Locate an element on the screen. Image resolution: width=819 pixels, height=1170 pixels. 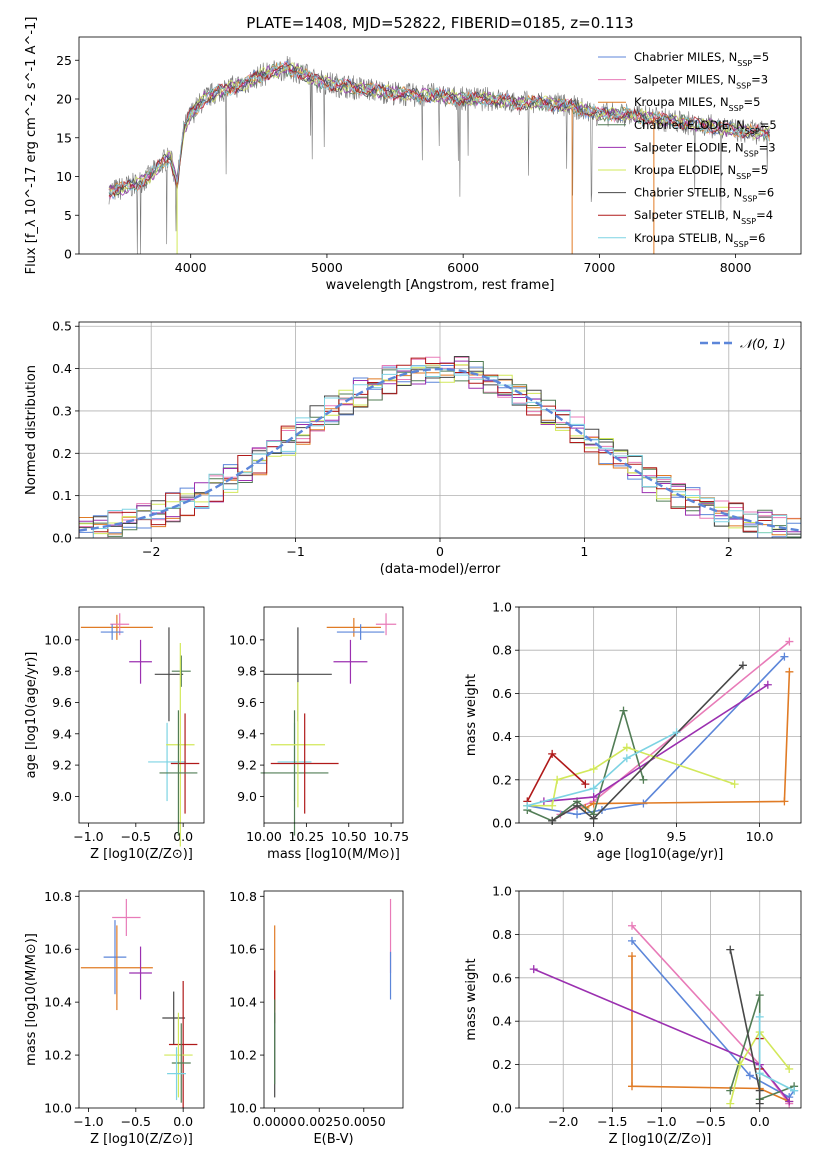
x-tick-label: 10.75 is located at coordinates (391, 836).